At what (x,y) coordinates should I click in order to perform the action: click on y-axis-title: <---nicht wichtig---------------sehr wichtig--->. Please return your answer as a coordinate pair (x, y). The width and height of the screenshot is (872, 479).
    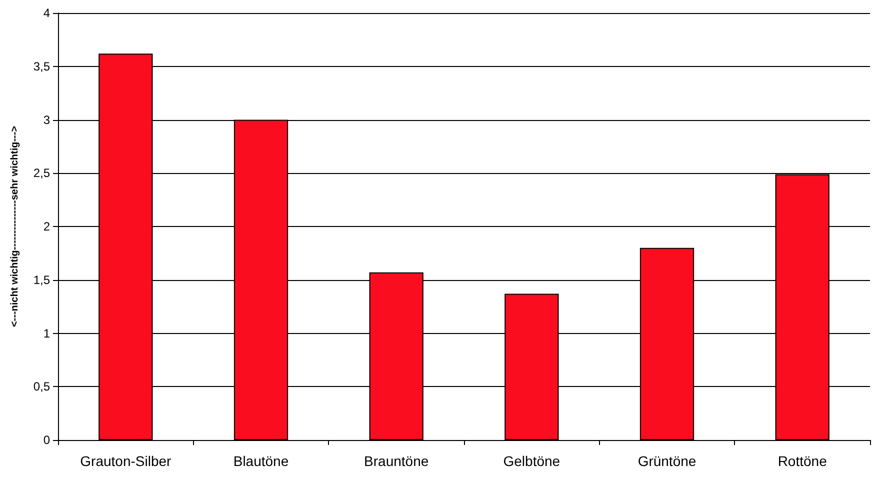
    Looking at the image, I should click on (15, 227).